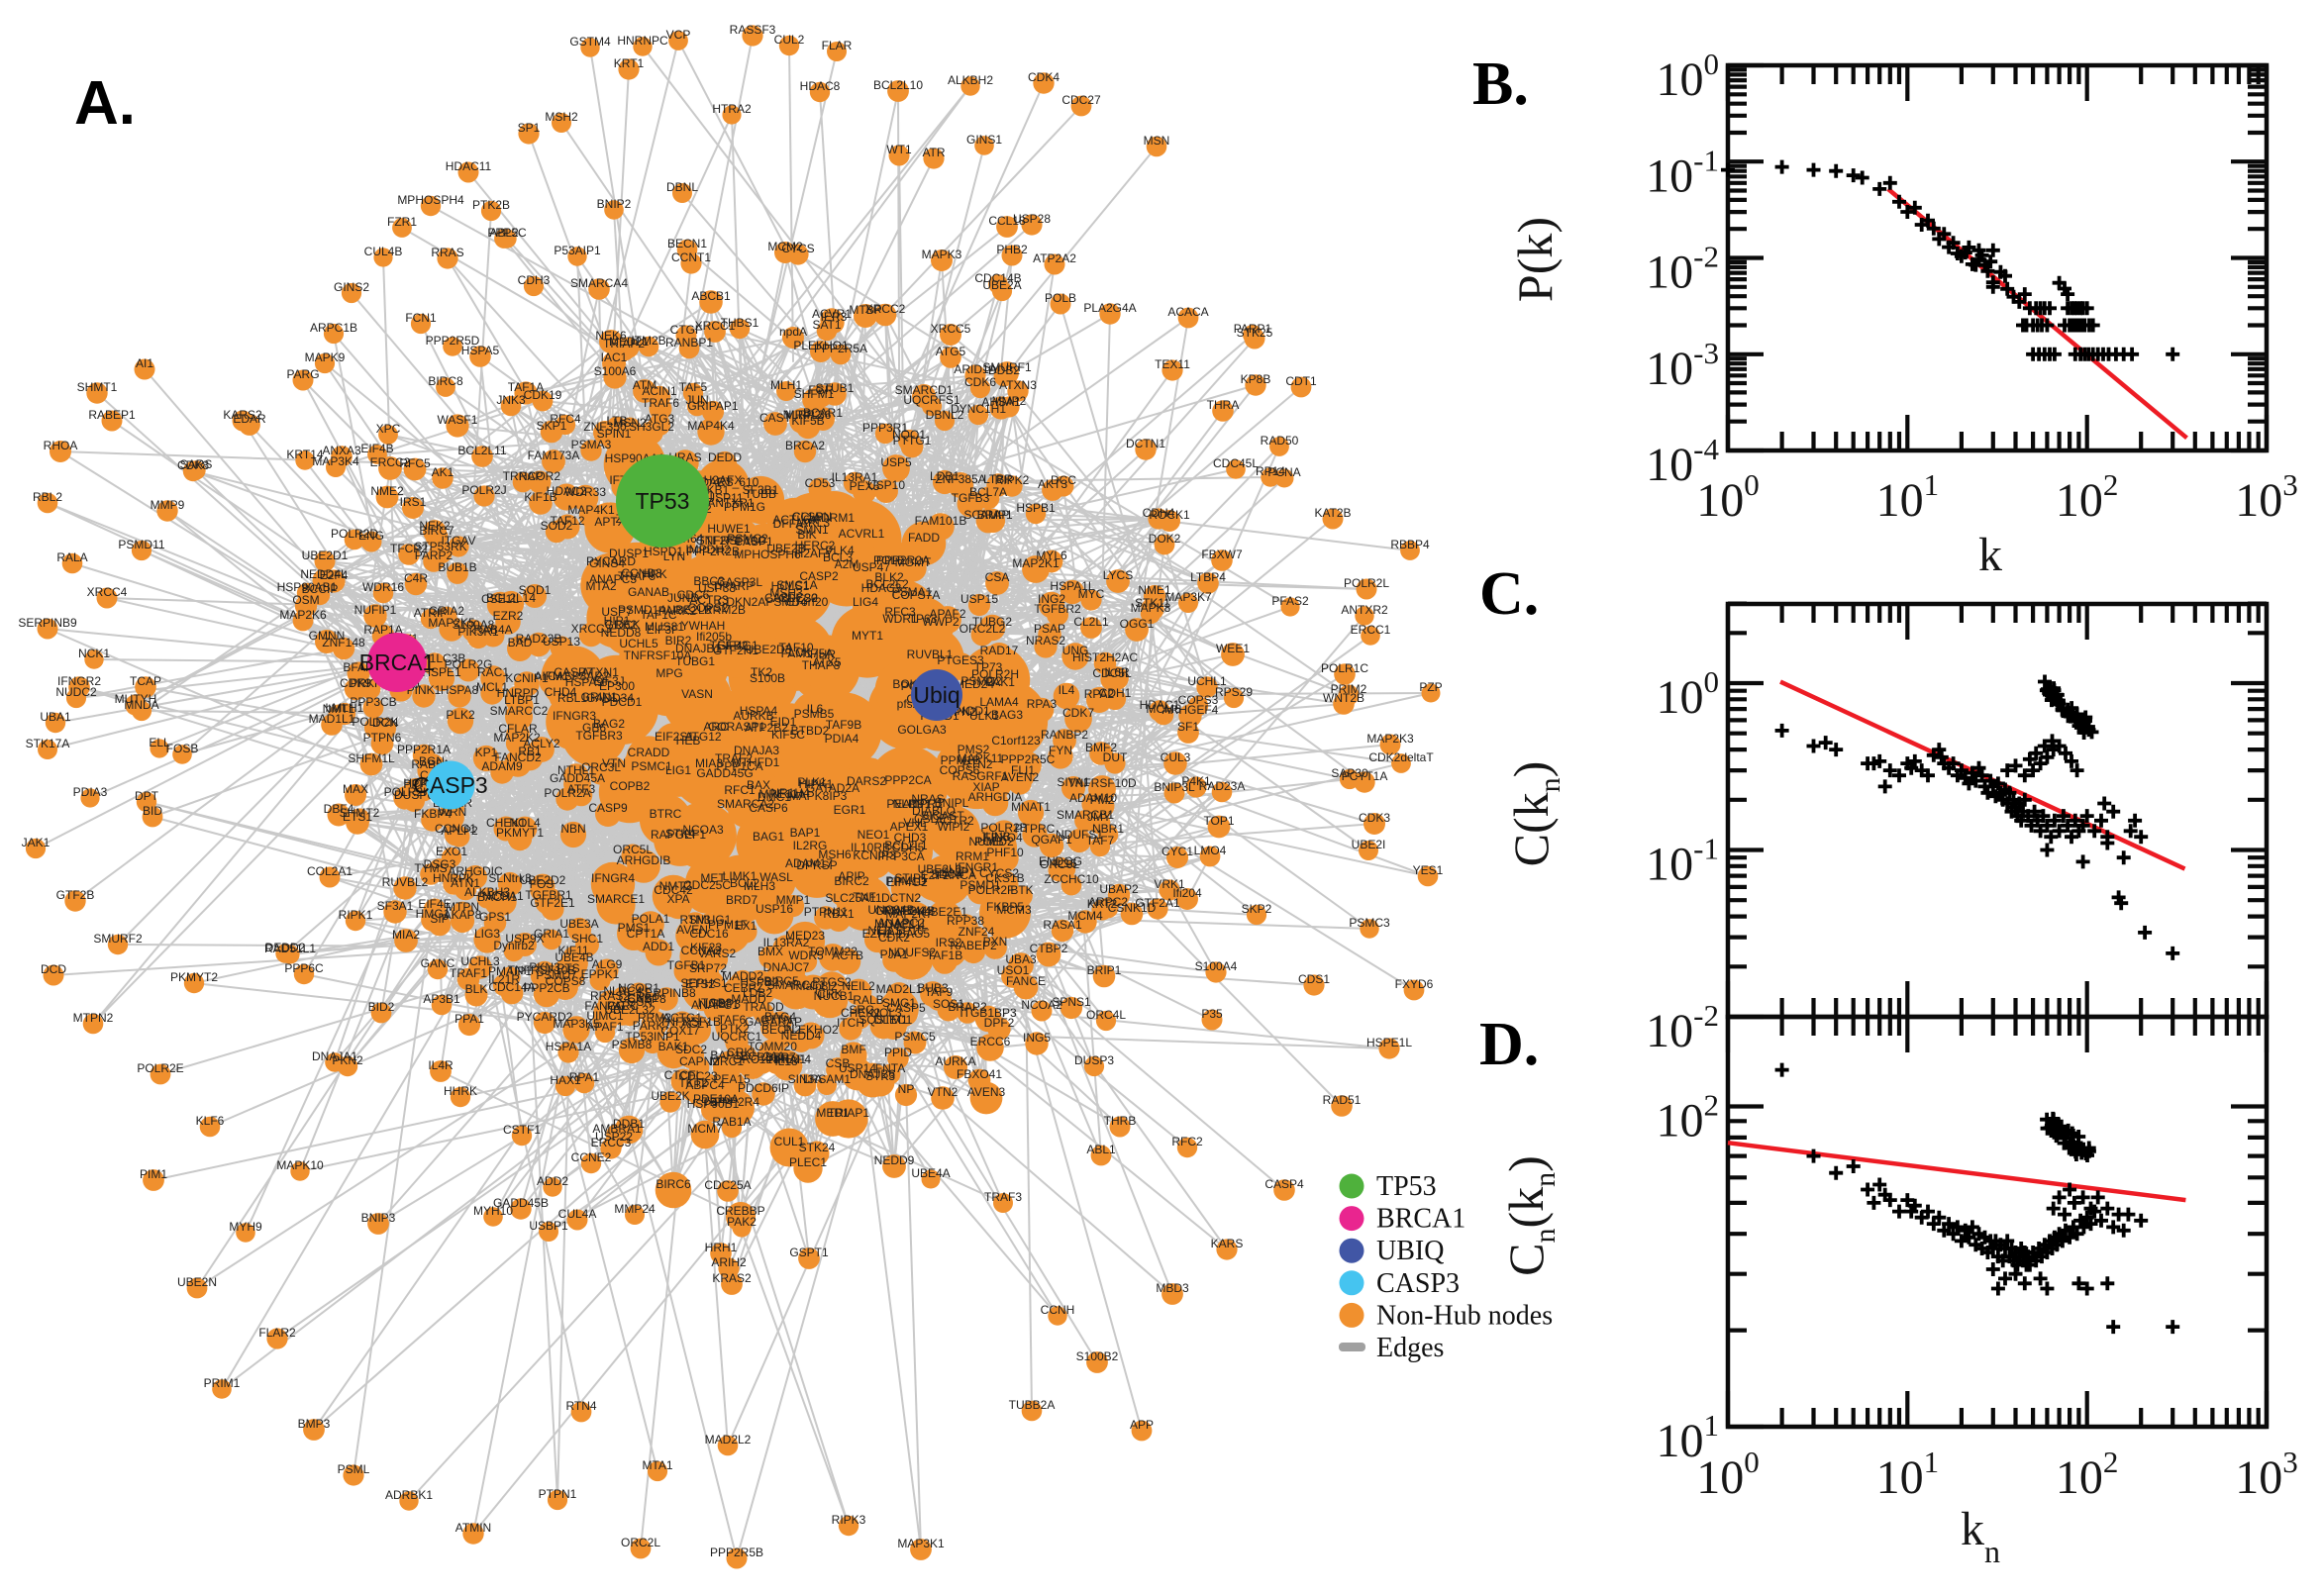 The width and height of the screenshot is (2323, 1596). What do you see at coordinates (94, 654) in the screenshot?
I see `svg-text: NCK1` at bounding box center [94, 654].